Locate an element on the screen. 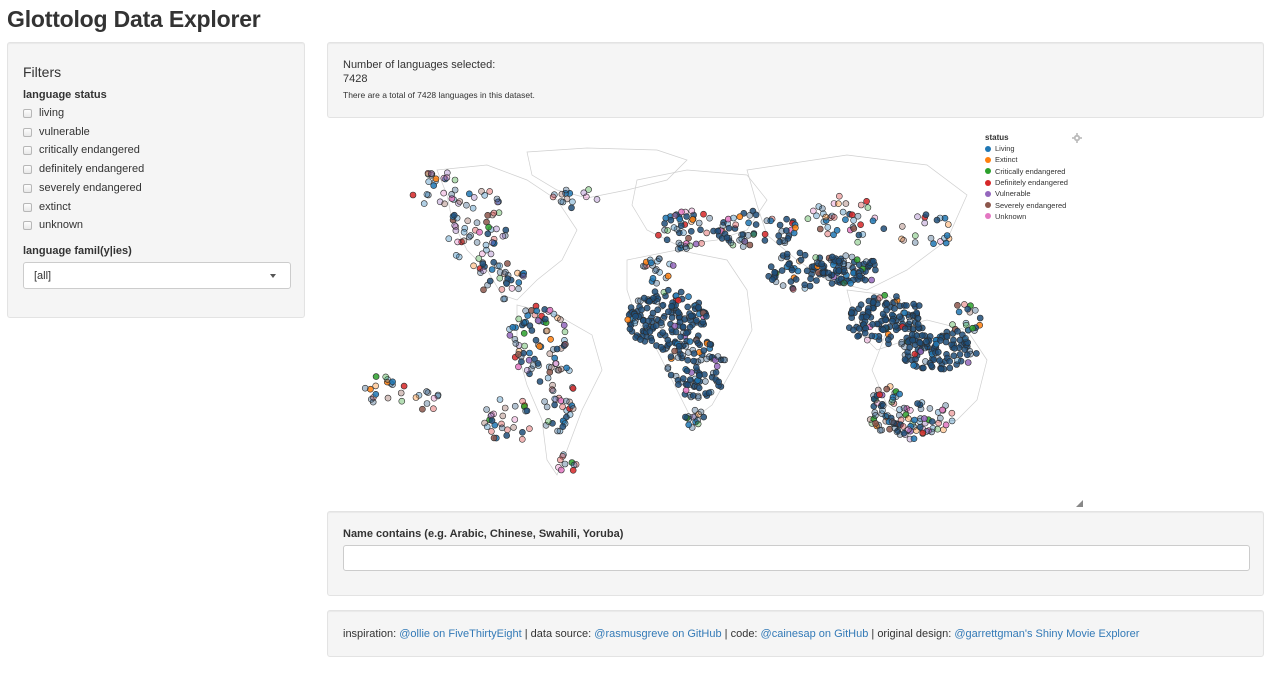 Image resolution: width=1264 pixels, height=674 pixels. resize-handle-icon is located at coordinates (1079, 503).